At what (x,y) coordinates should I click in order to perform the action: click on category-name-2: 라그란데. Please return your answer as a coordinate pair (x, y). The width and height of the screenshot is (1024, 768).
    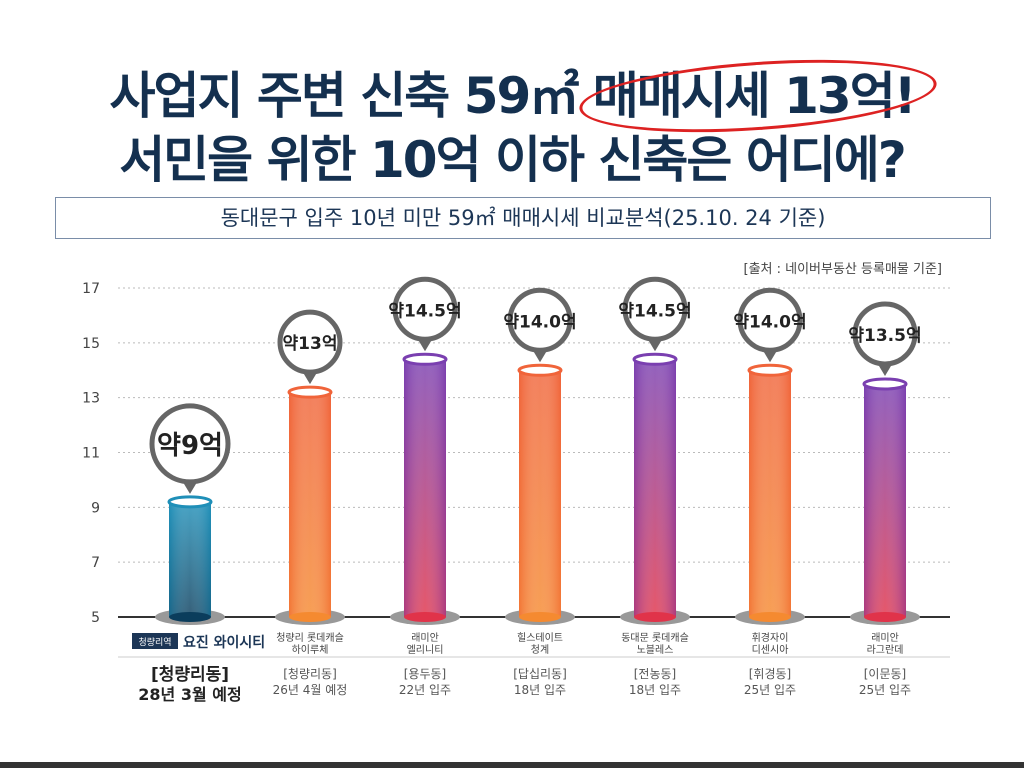
    Looking at the image, I should click on (885, 650).